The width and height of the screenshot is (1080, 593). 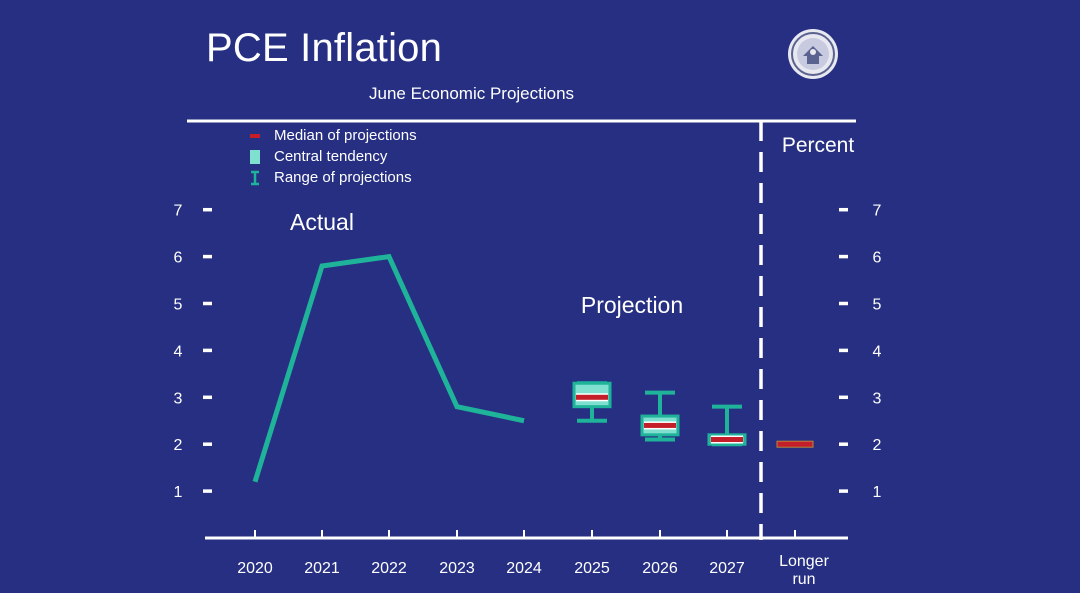 What do you see at coordinates (178, 211) in the screenshot?
I see `y-tick-label-left-7: 7` at bounding box center [178, 211].